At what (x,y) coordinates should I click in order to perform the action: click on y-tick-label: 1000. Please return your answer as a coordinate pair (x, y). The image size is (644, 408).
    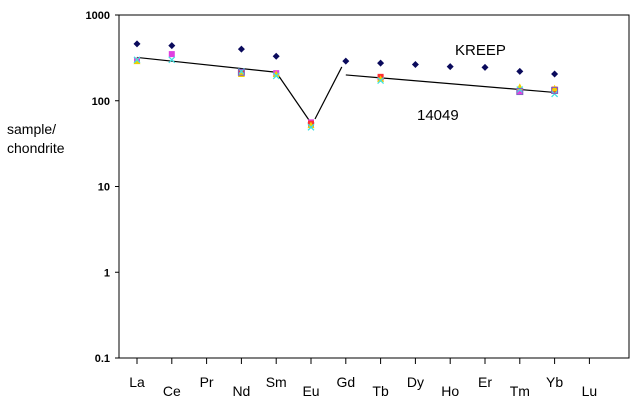
    Looking at the image, I should click on (98, 16).